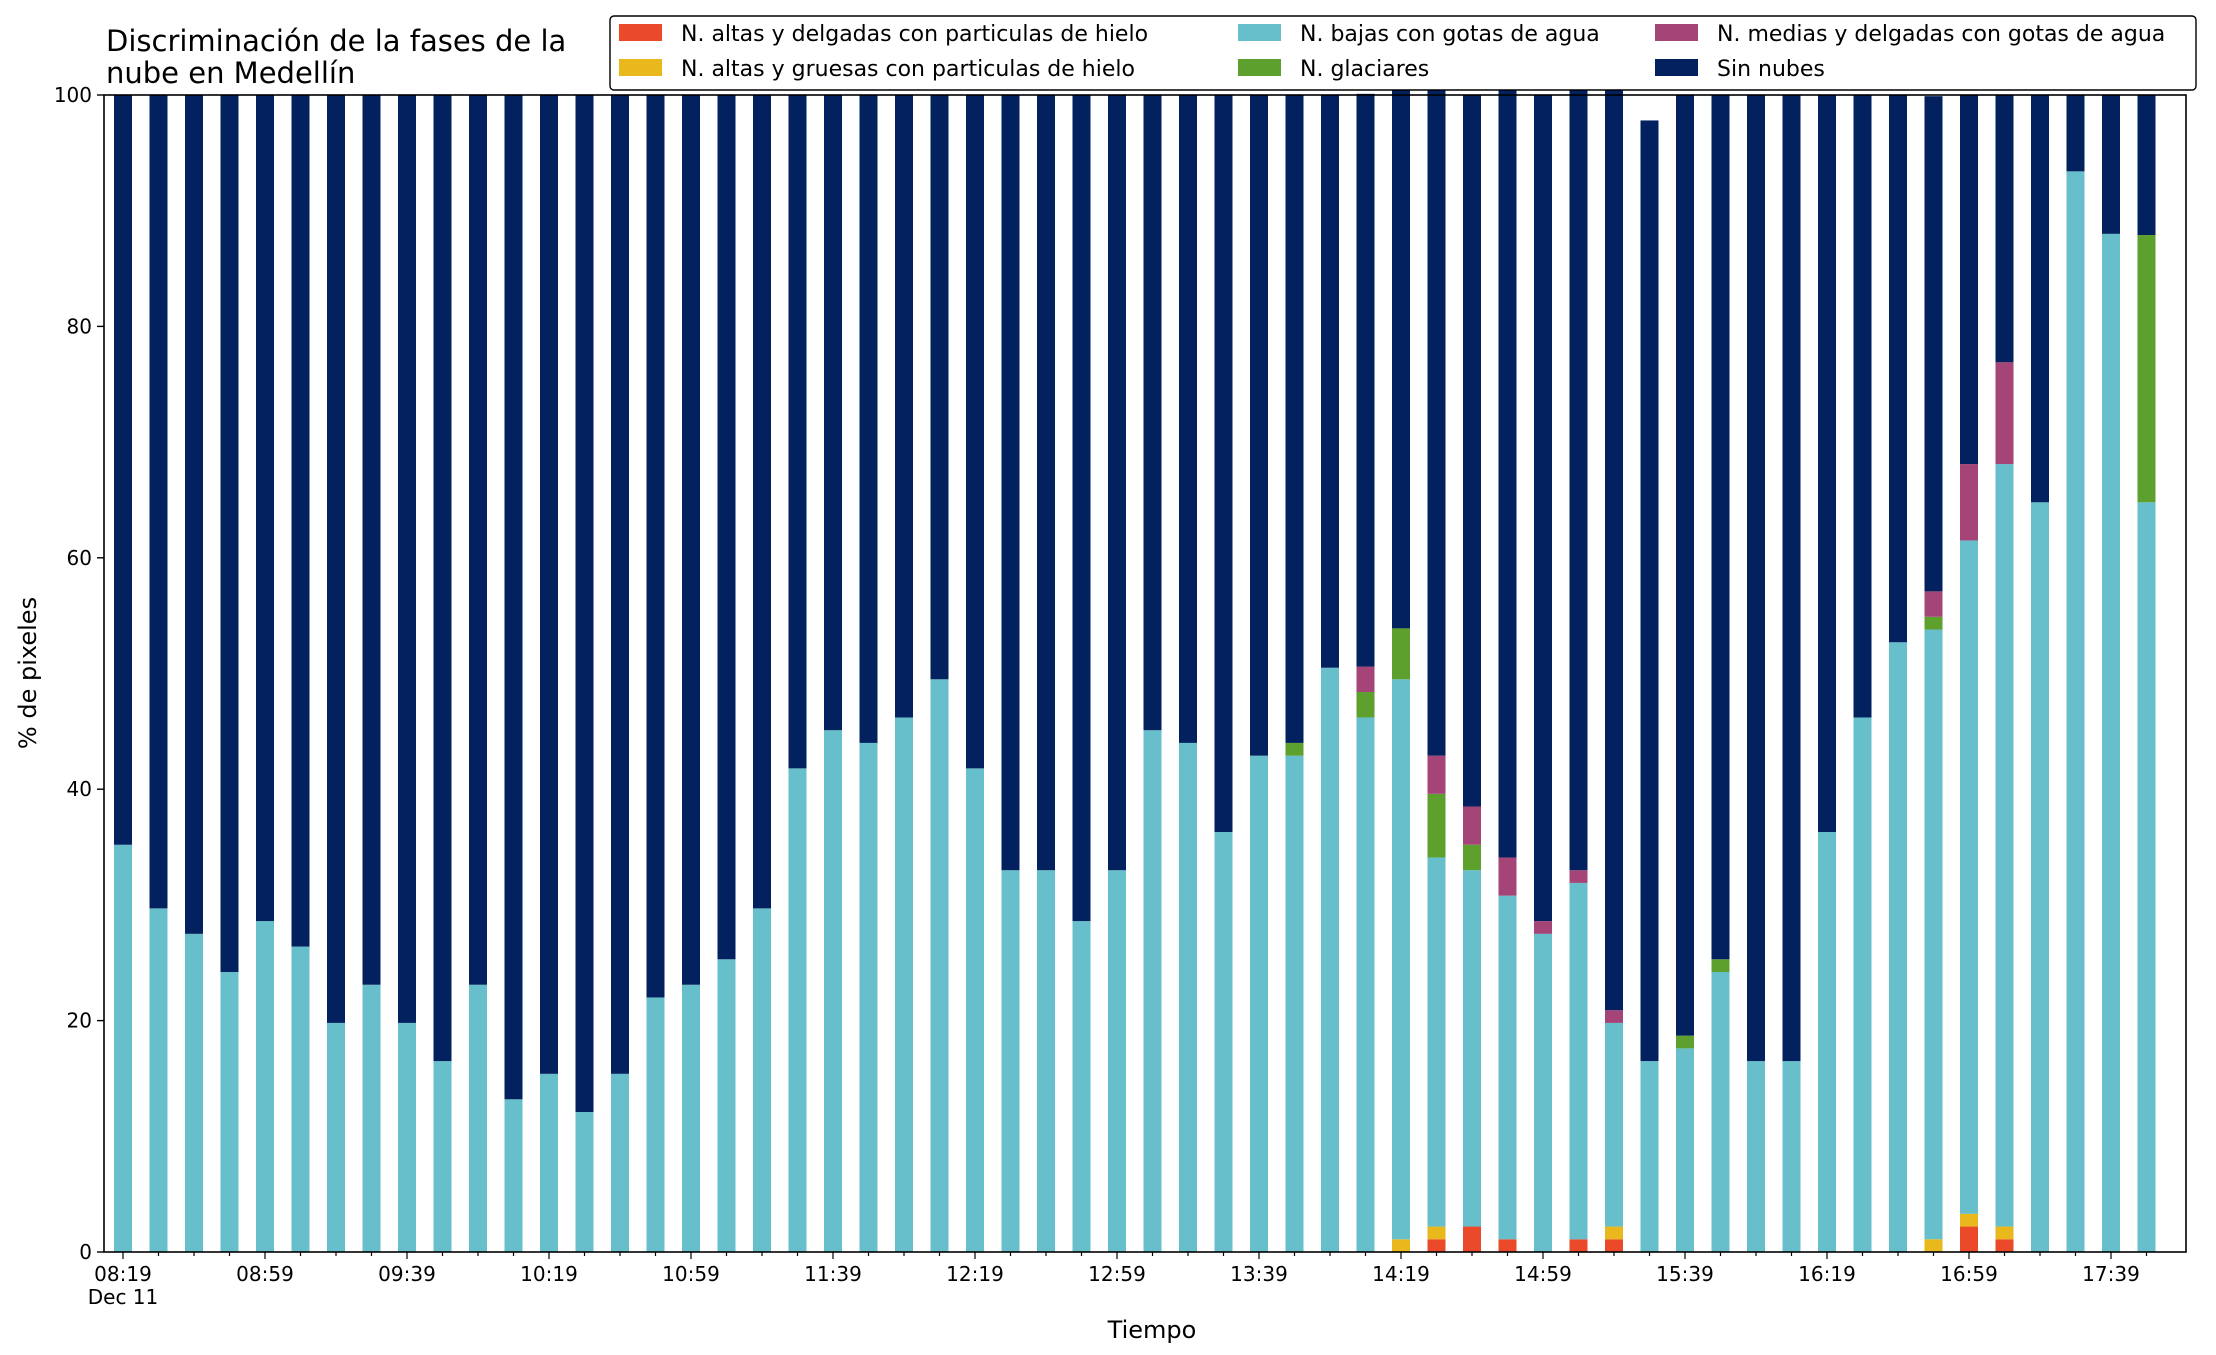  What do you see at coordinates (1259, 1274) in the screenshot?
I see `x-tick-label: 13:39` at bounding box center [1259, 1274].